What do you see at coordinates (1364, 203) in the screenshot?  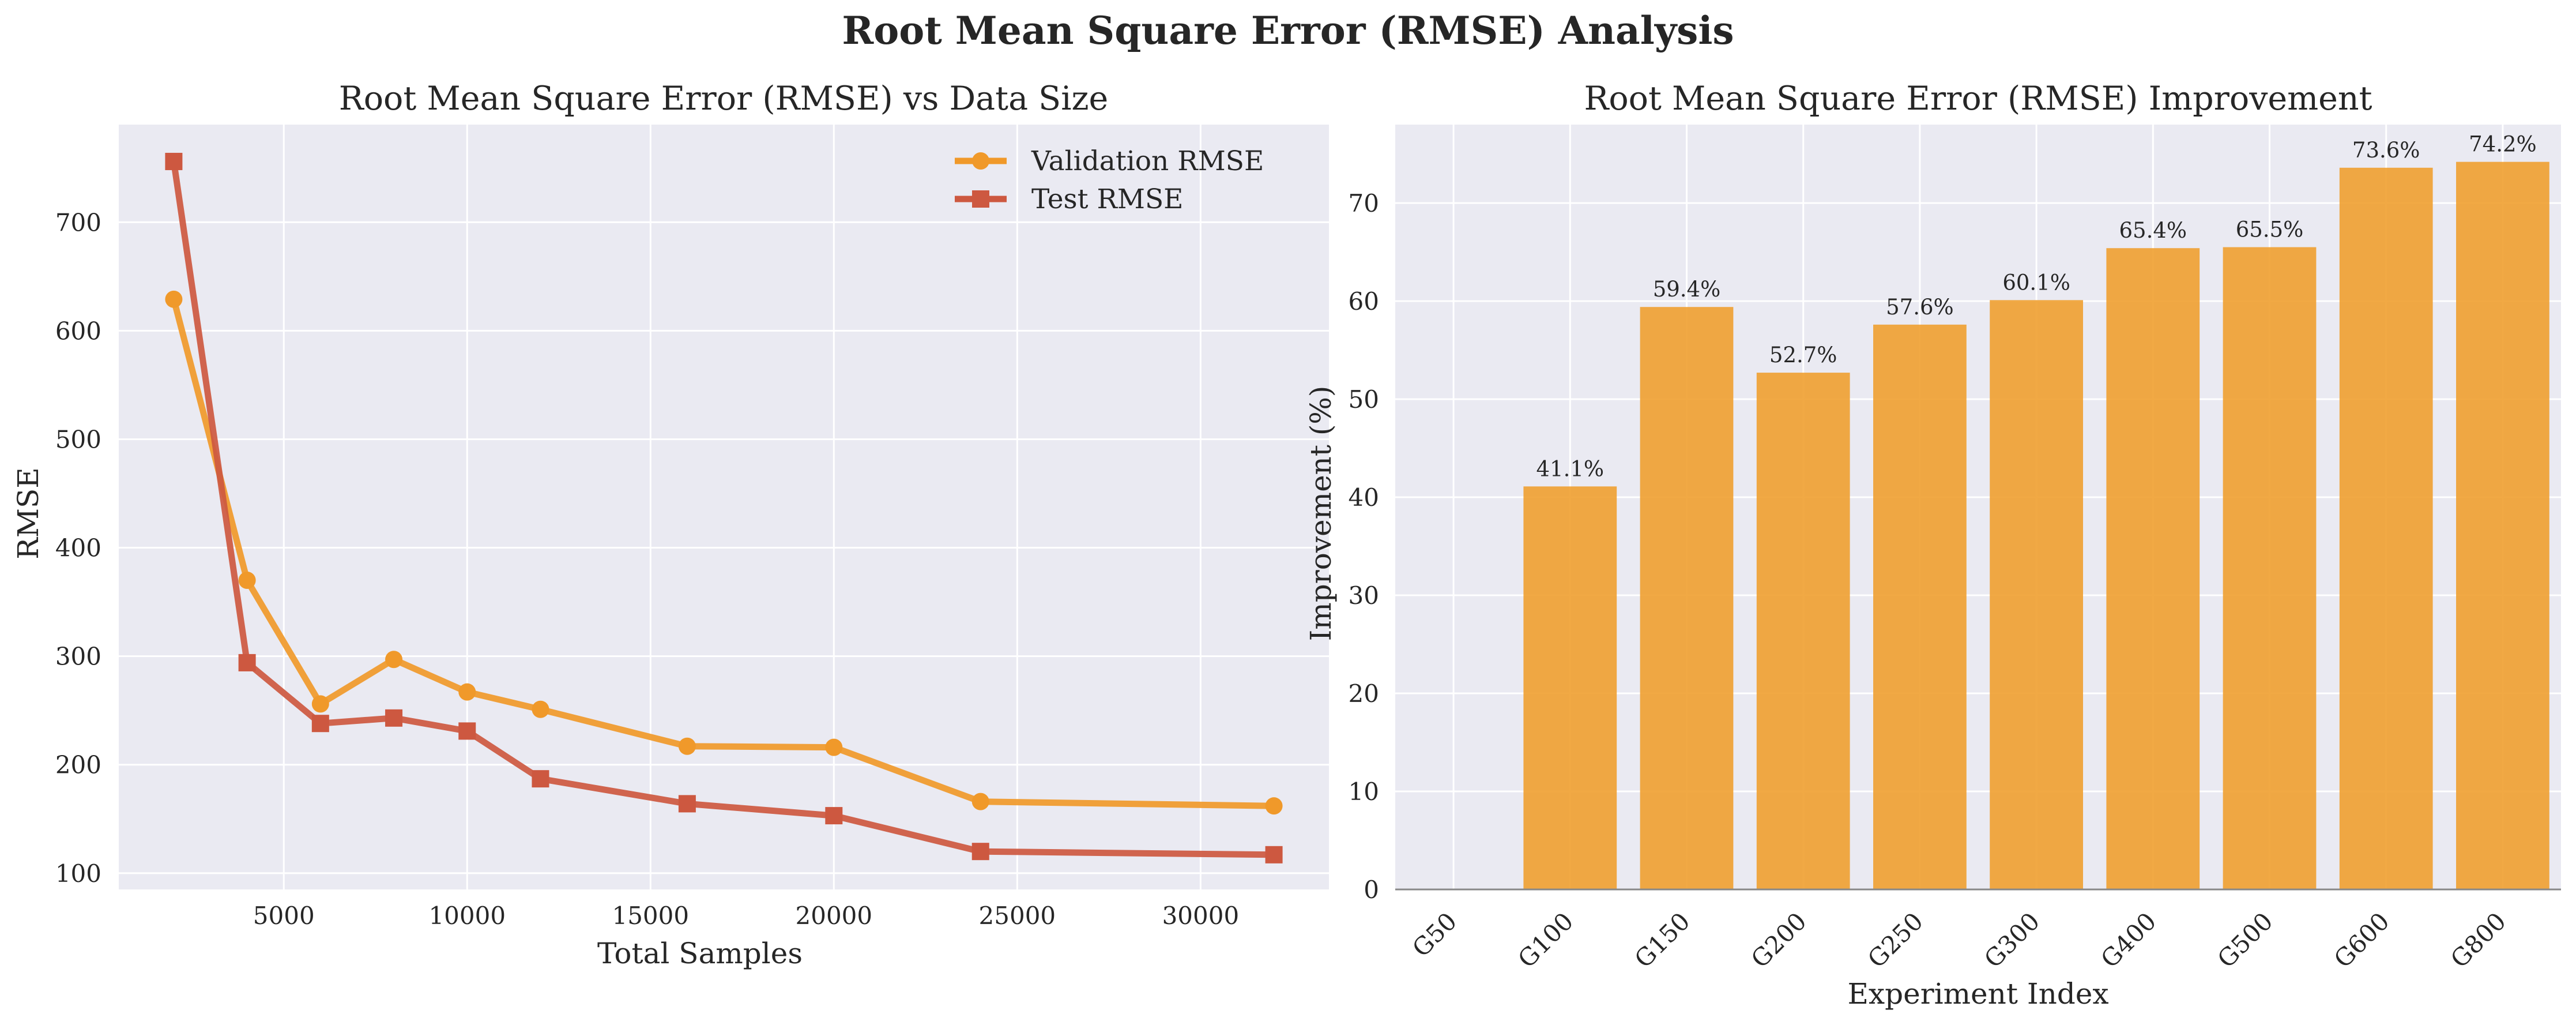 I see `y-tick-label: 70` at bounding box center [1364, 203].